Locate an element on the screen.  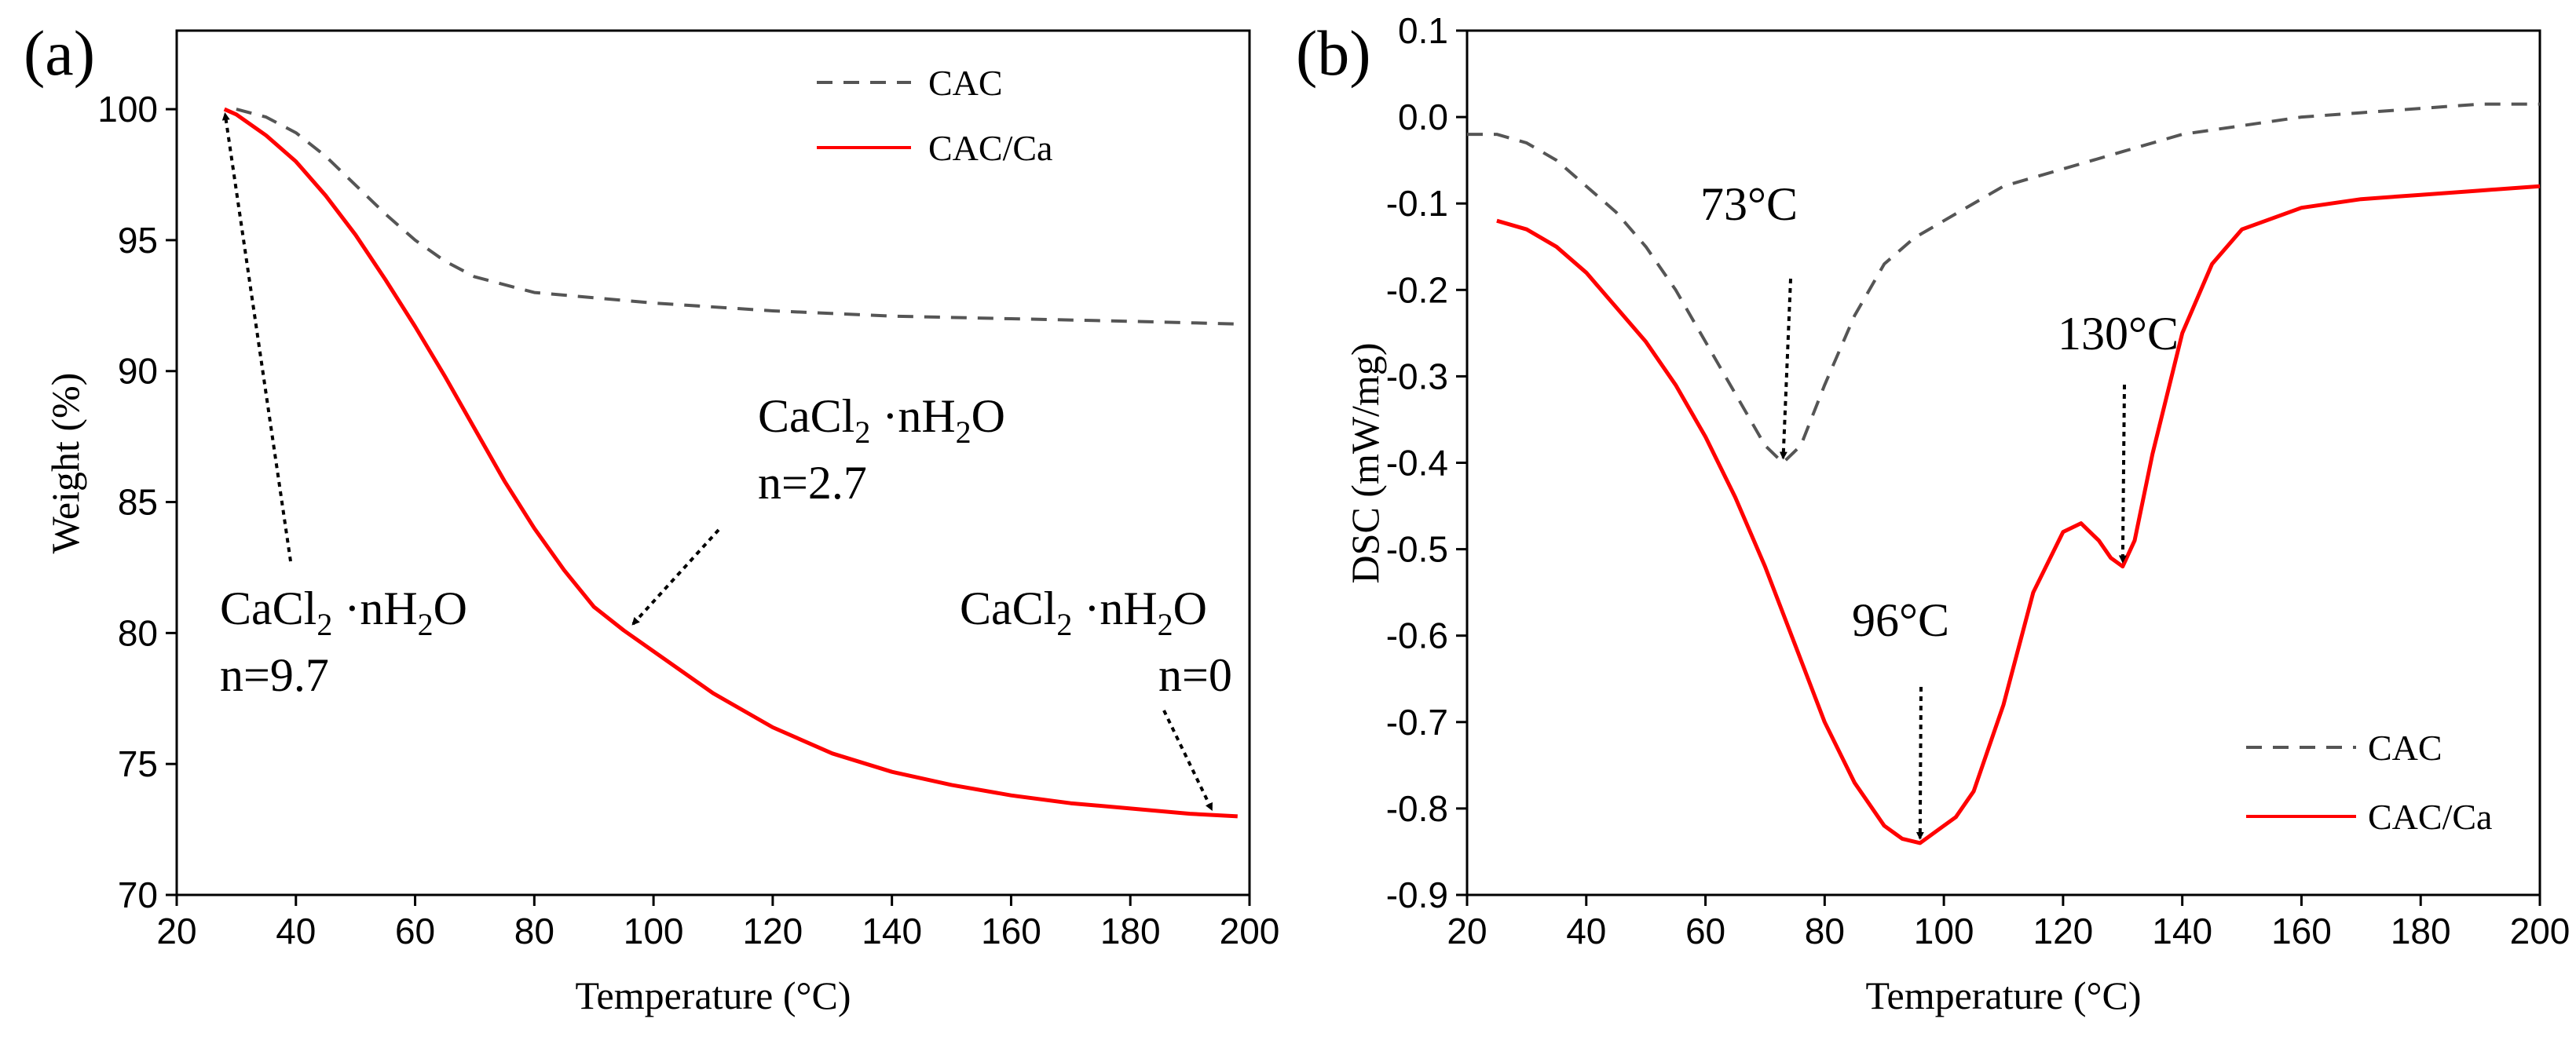
panel-b-annotation-130-label: 130°C is located at coordinates (2118, 334).